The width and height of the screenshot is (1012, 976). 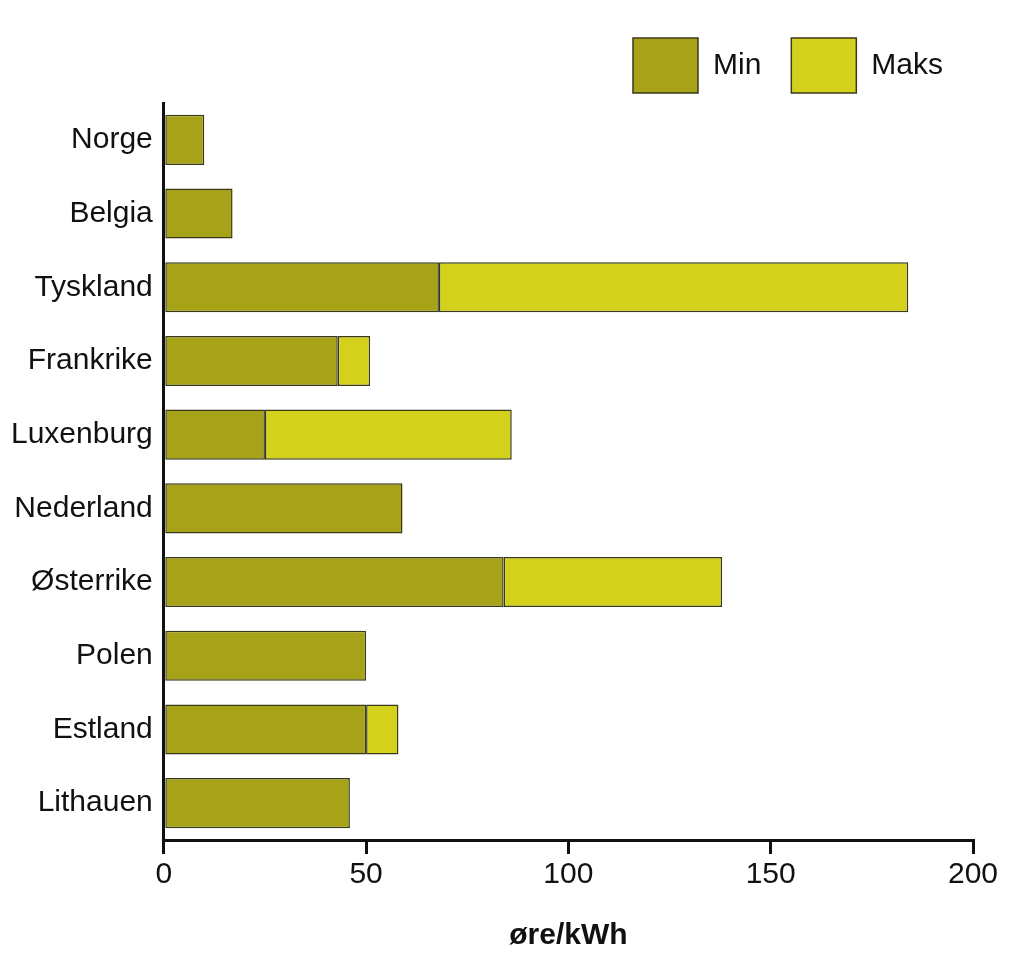 I want to click on y-tick-label: Luxenburg, so click(x=81, y=432).